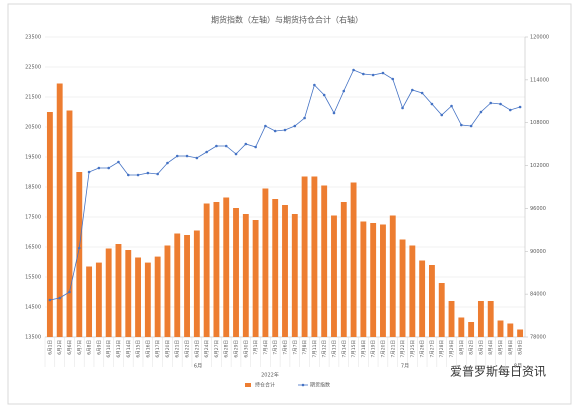  I want to click on x-tick-label: 6月8日, so click(90, 347).